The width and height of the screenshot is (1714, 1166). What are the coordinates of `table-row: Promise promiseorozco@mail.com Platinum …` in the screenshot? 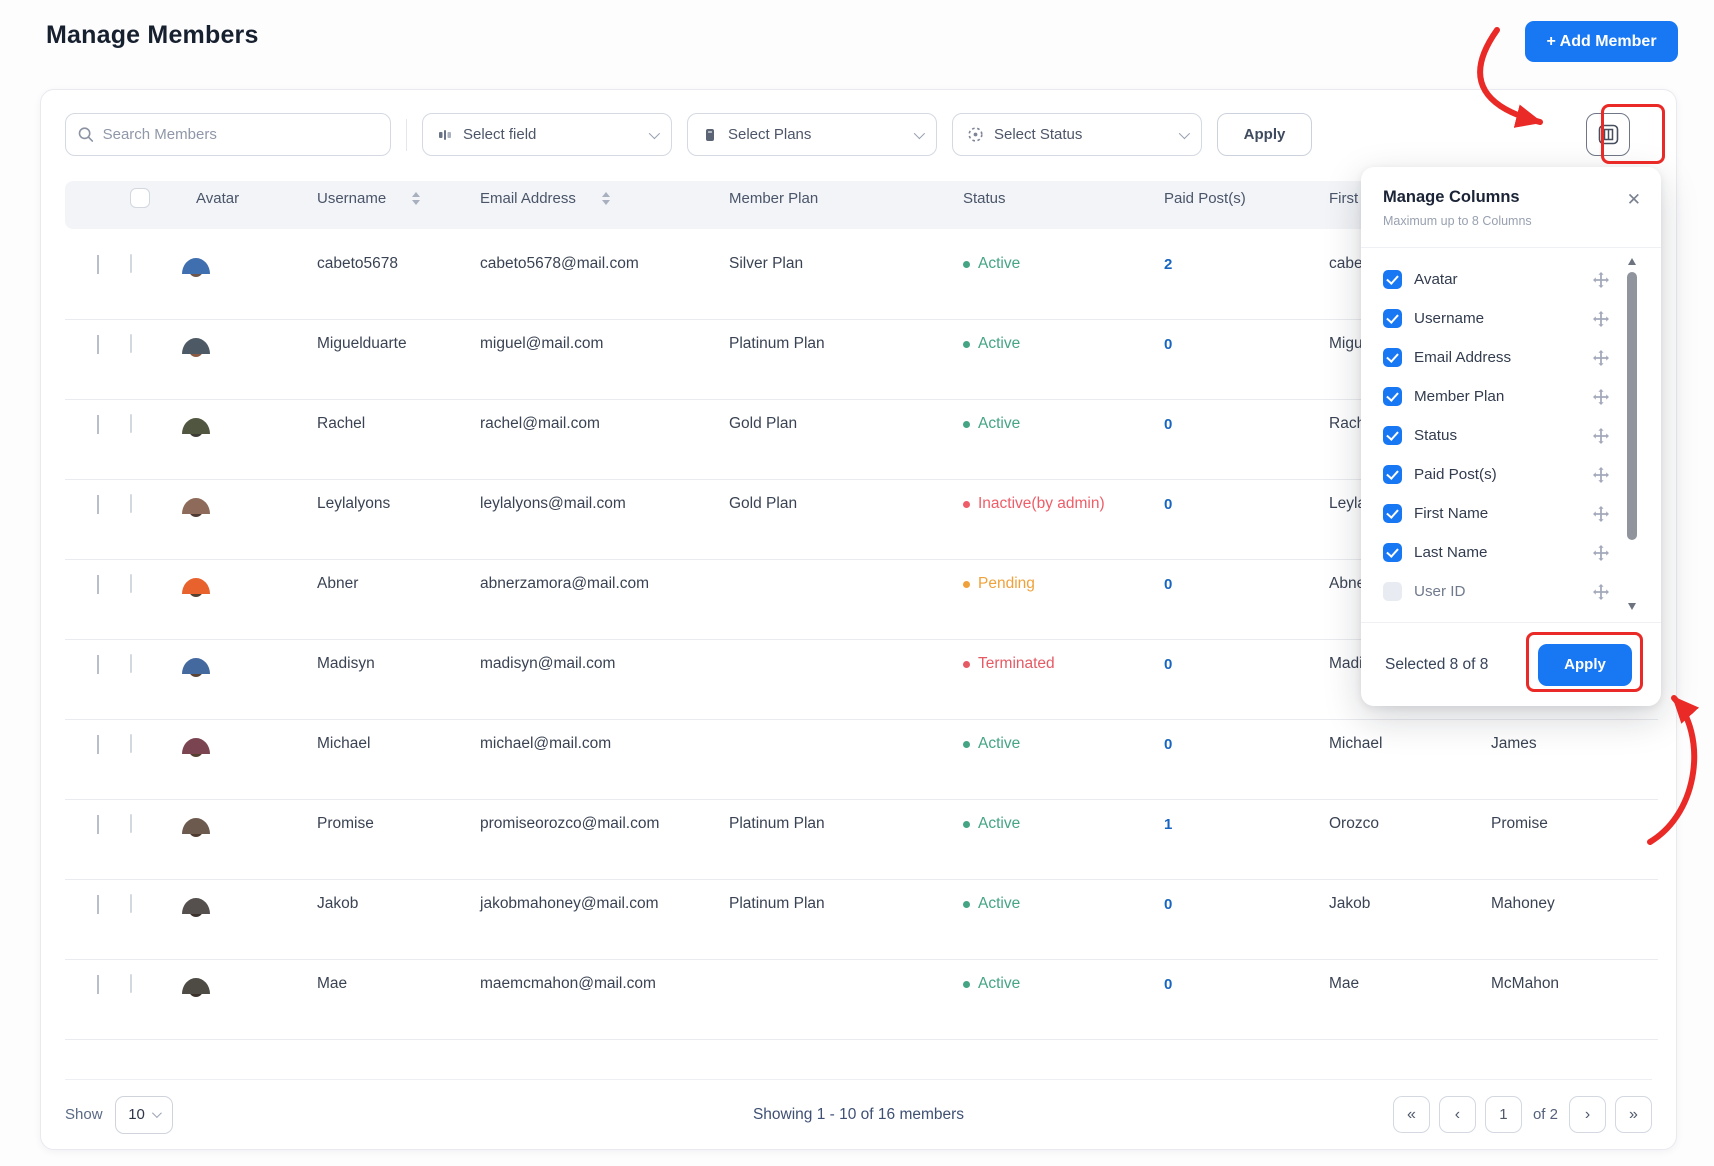 It's located at (861, 840).